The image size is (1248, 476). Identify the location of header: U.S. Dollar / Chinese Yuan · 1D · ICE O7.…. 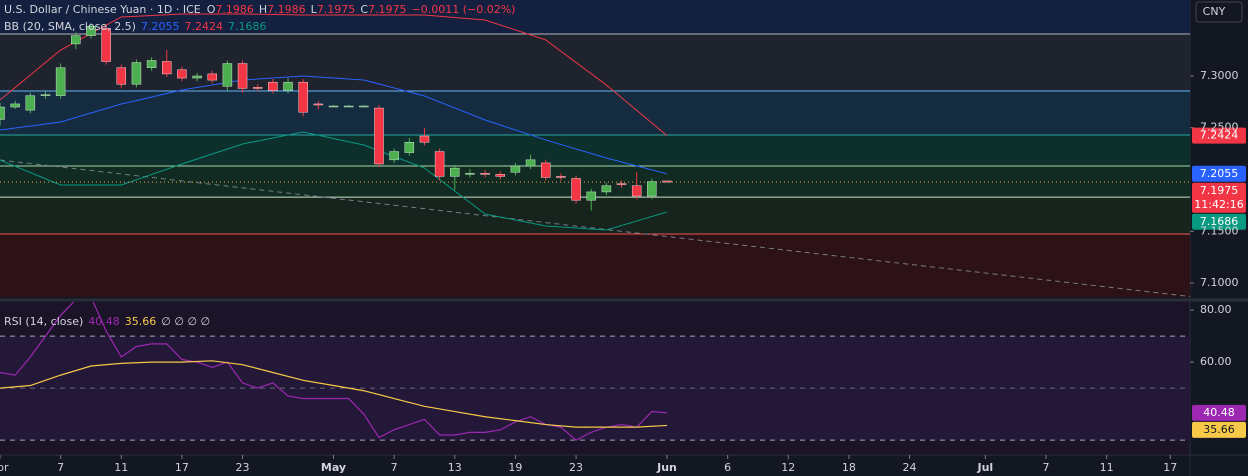
(259, 9).